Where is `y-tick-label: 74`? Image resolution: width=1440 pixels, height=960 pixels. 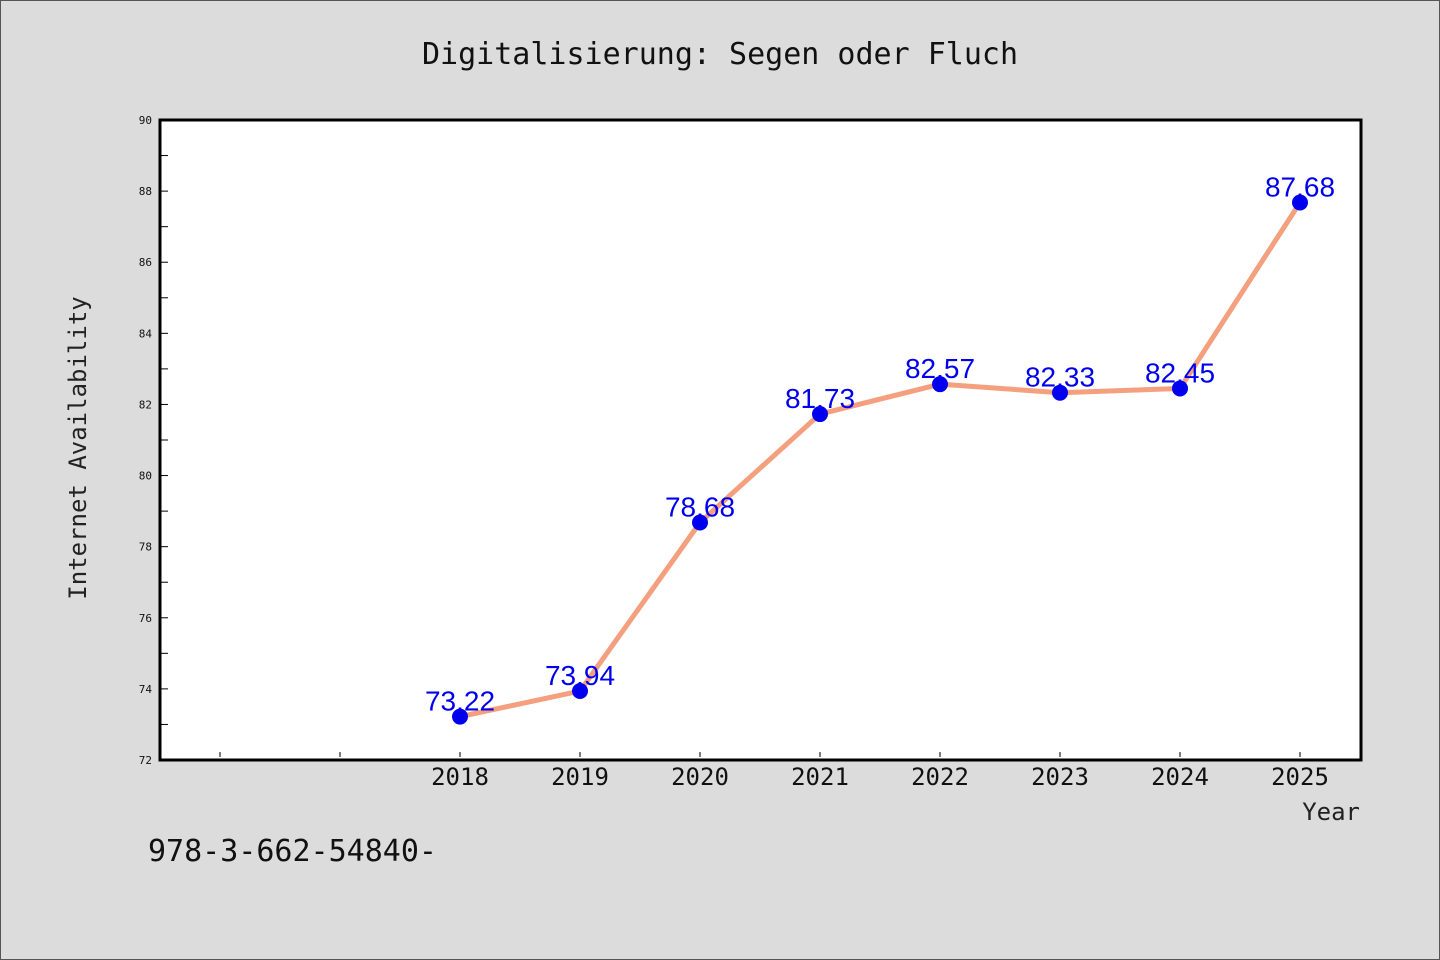
y-tick-label: 74 is located at coordinates (146, 689).